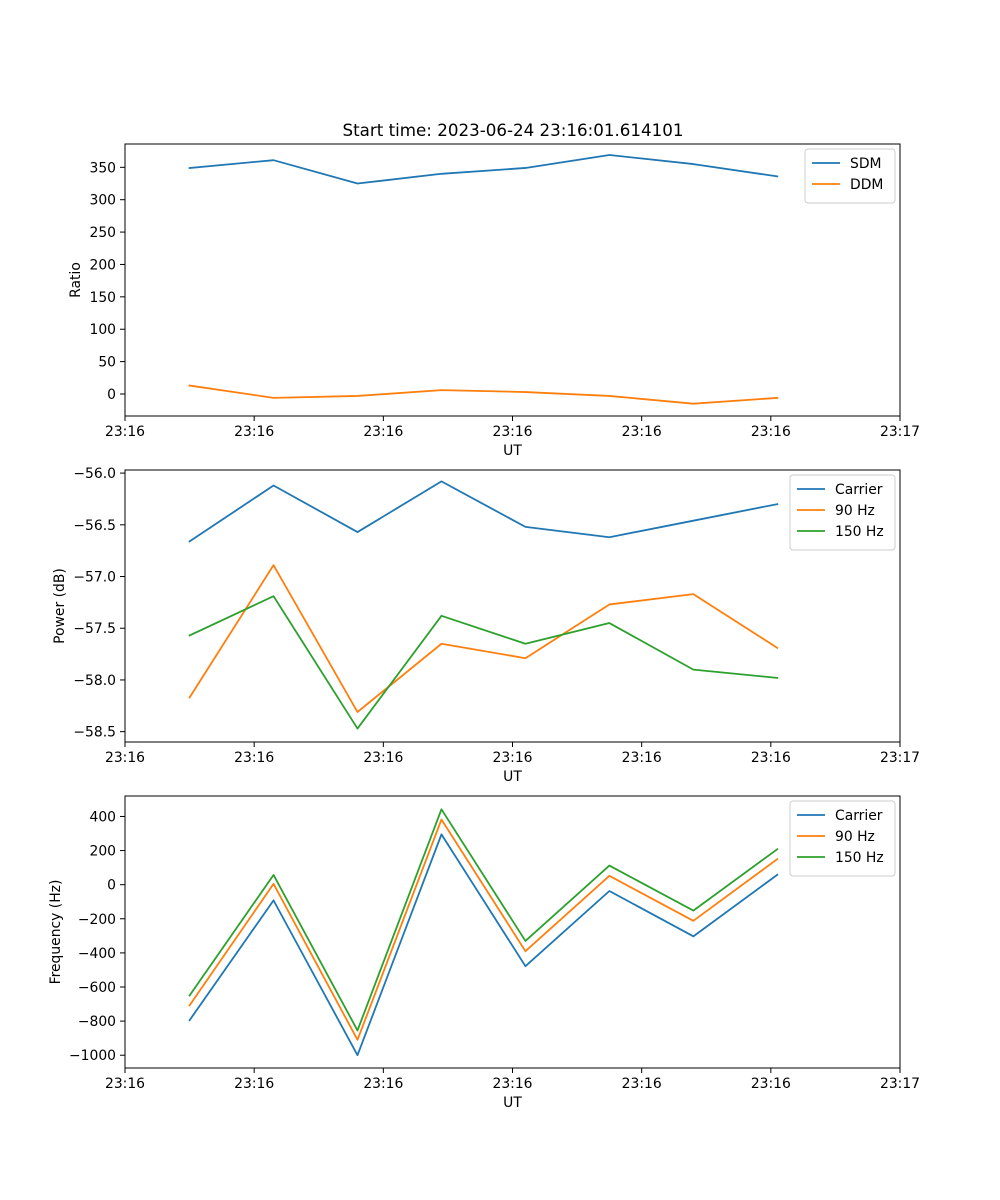 This screenshot has height=1200, width=1000. Describe the element at coordinates (97, 920) in the screenshot. I see `y-tick-label: −200` at that location.